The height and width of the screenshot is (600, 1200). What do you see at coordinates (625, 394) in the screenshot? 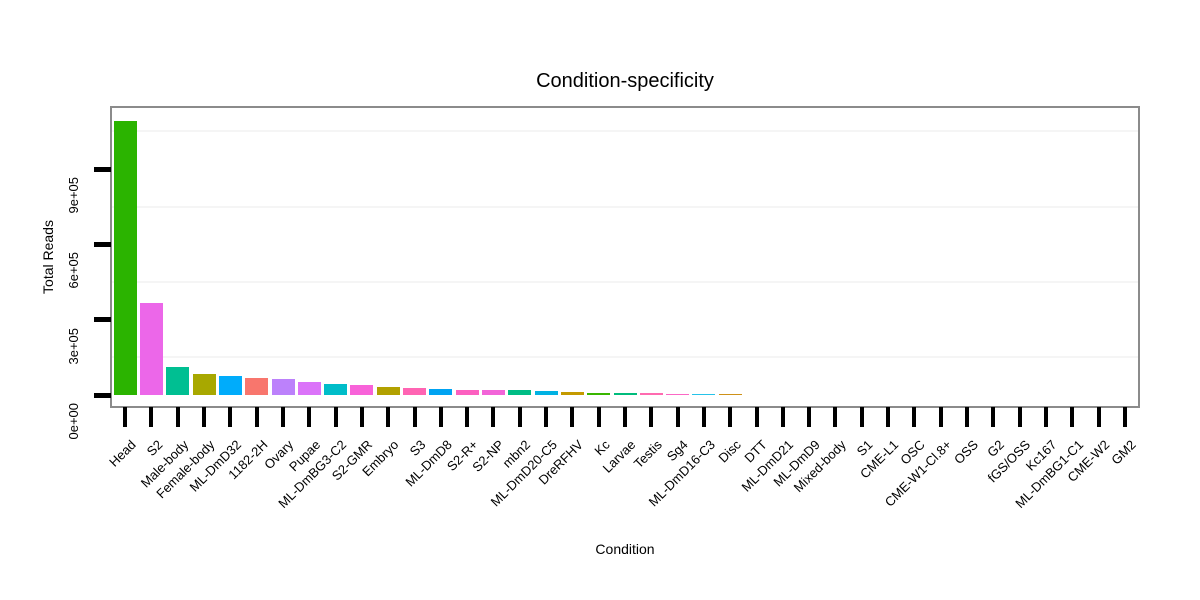
I see `bar-larvae` at bounding box center [625, 394].